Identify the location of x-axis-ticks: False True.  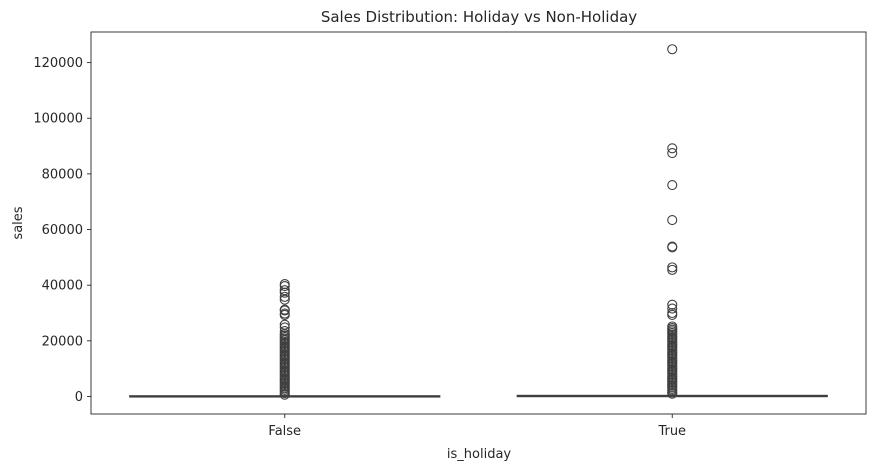
(477, 426).